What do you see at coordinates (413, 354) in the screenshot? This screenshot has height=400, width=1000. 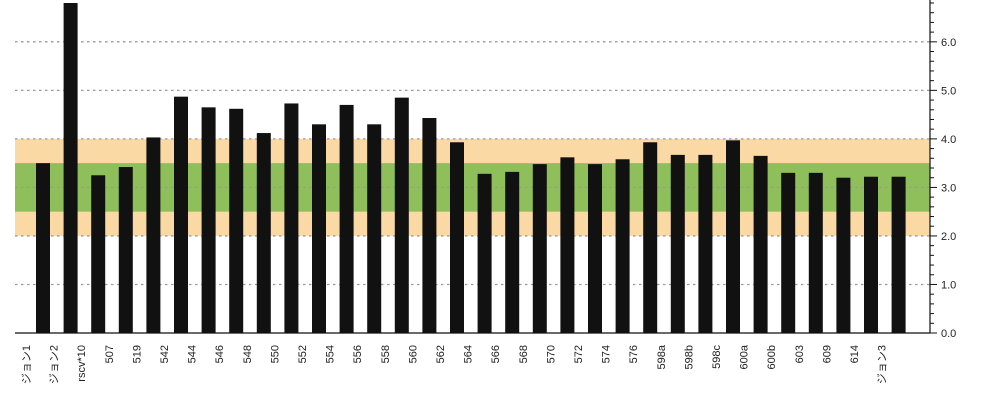 I see `x-tick-label: 560` at bounding box center [413, 354].